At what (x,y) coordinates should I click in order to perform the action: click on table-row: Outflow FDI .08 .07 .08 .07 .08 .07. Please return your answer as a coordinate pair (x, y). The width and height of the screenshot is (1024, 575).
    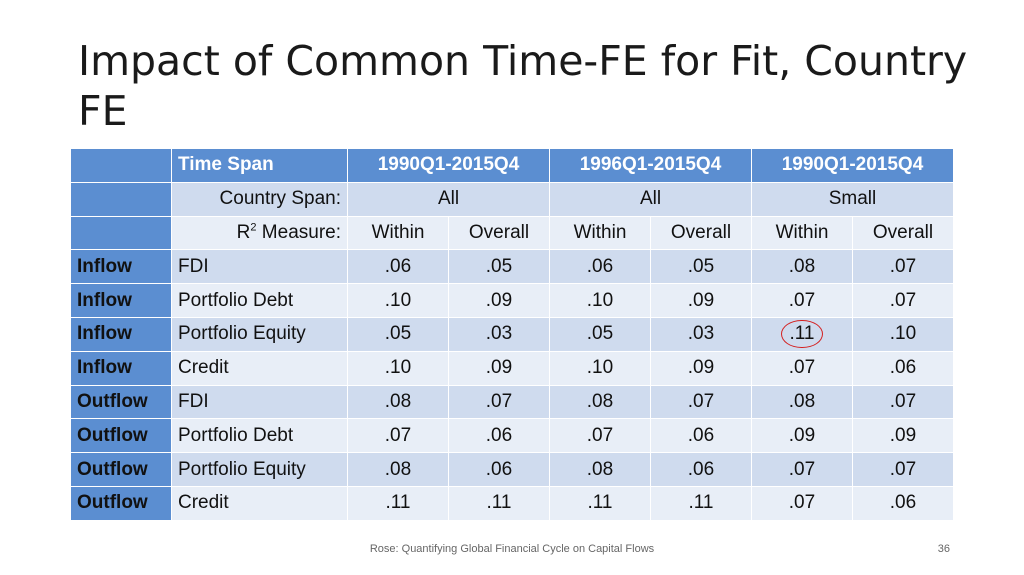
    Looking at the image, I should click on (512, 402).